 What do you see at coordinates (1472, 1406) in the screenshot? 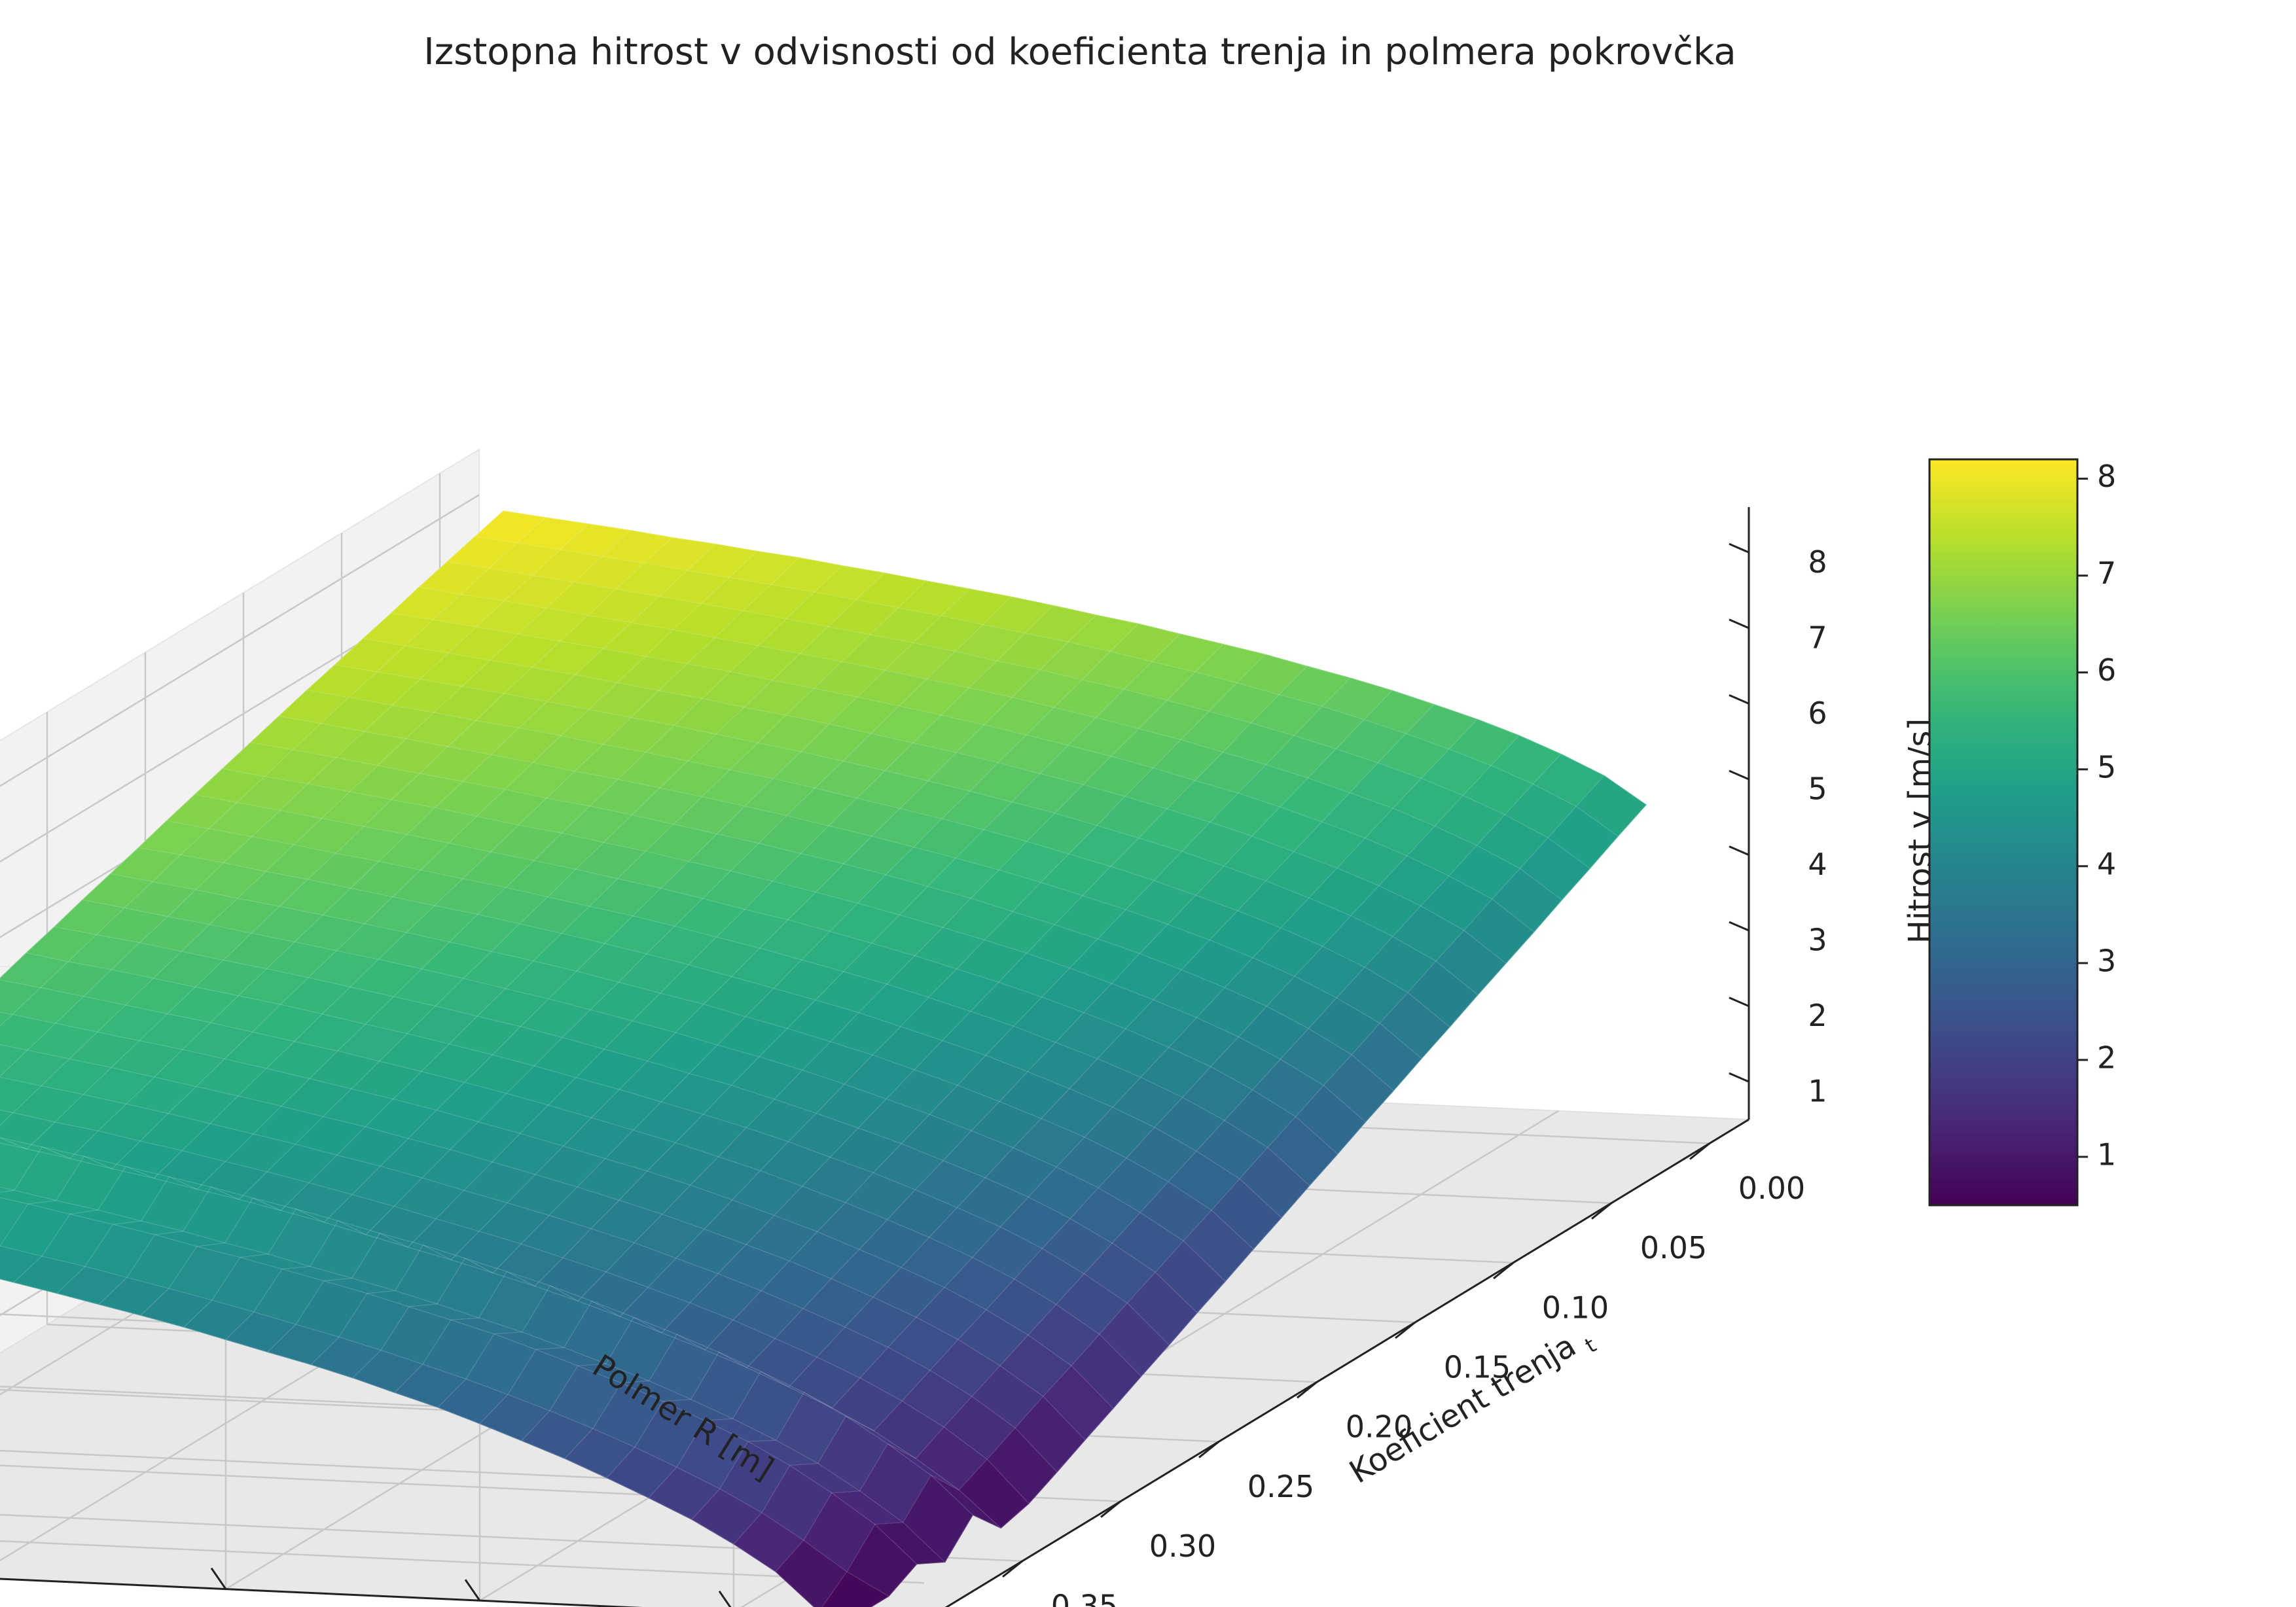
I see `y-axis-label: Koeficient trenja t` at bounding box center [1472, 1406].